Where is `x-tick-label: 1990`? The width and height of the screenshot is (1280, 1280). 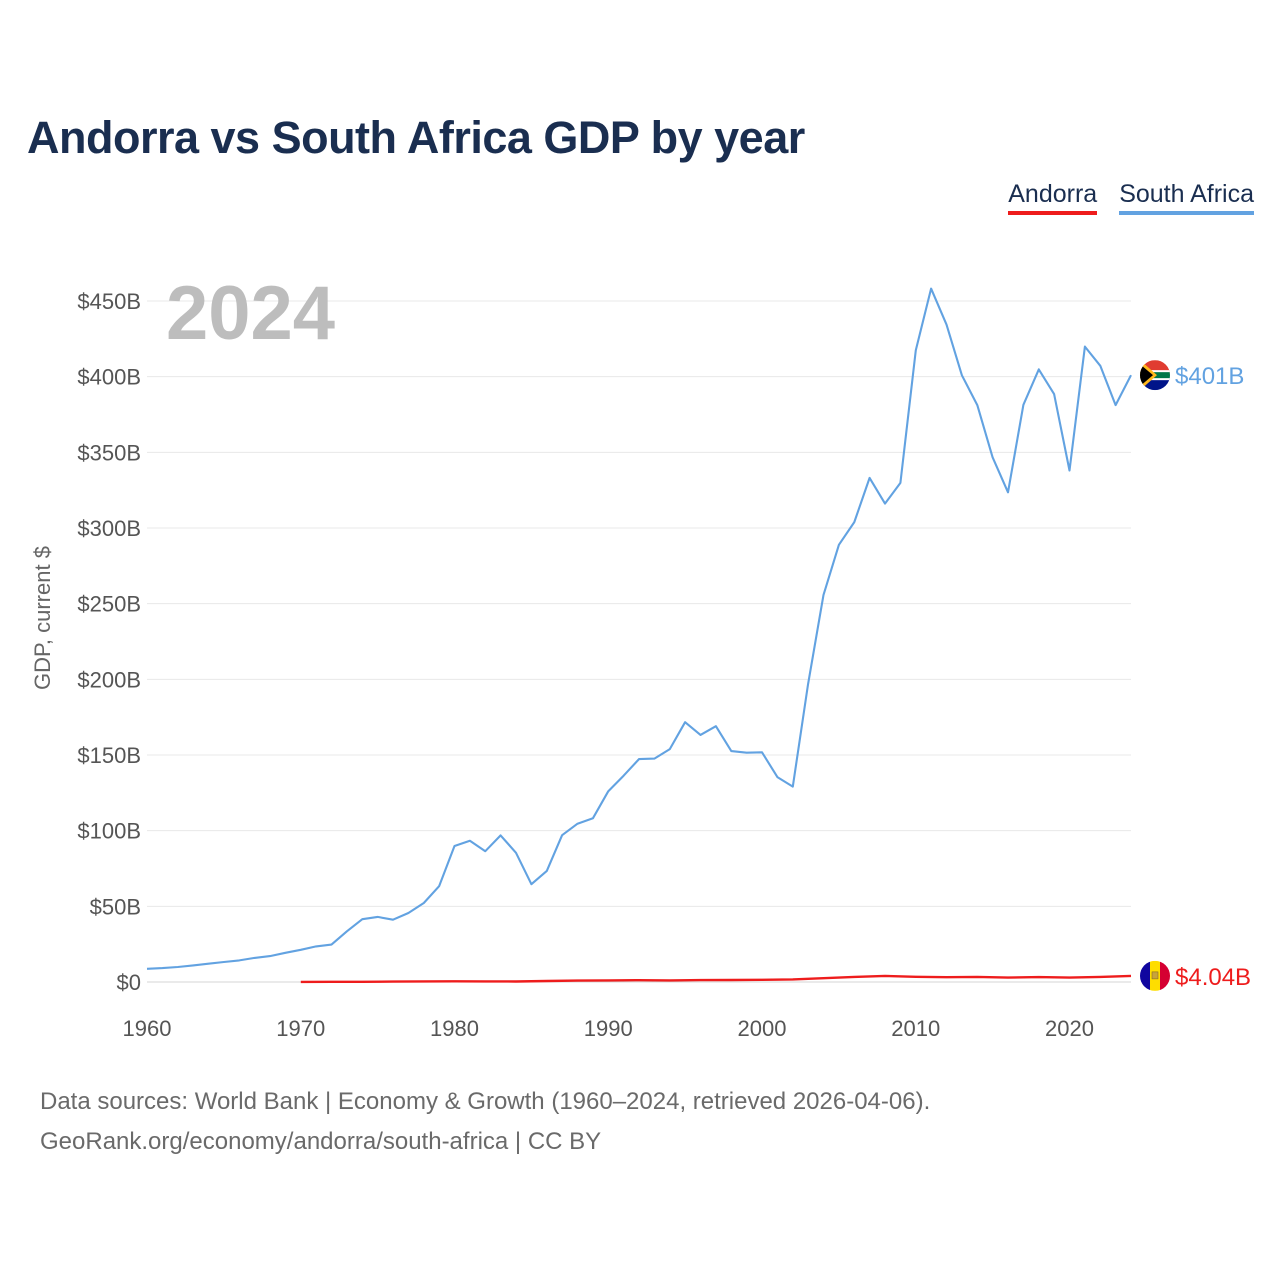
x-tick-label: 1990 is located at coordinates (608, 1028).